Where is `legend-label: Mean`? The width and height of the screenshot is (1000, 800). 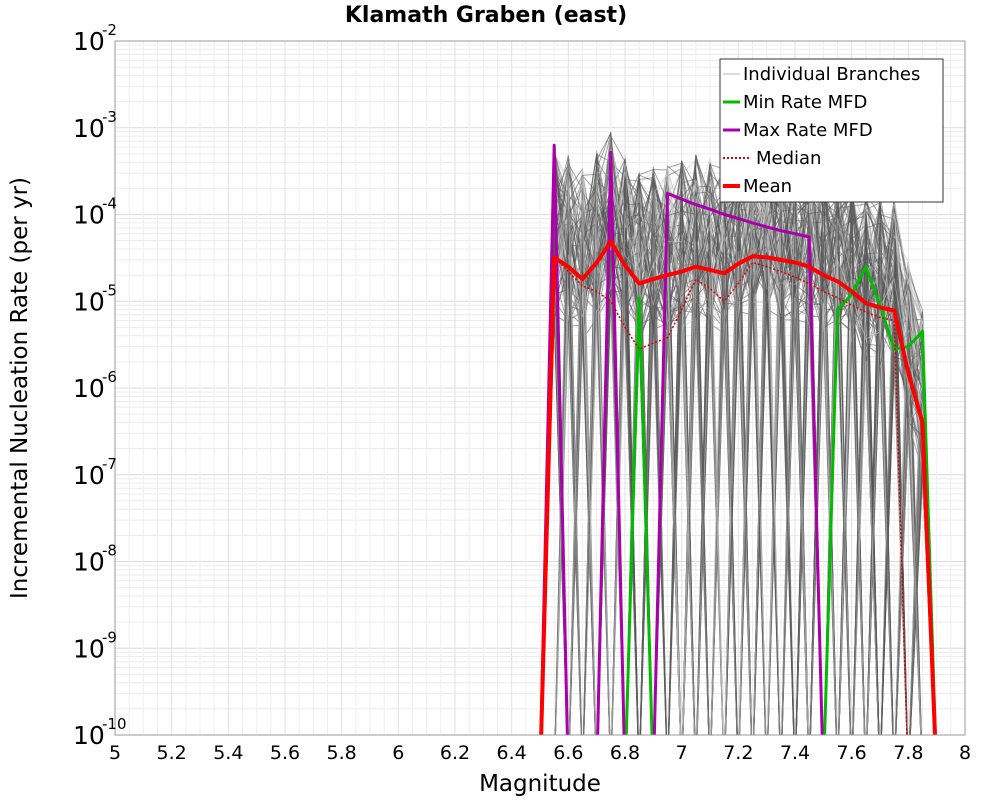 legend-label: Mean is located at coordinates (767, 186).